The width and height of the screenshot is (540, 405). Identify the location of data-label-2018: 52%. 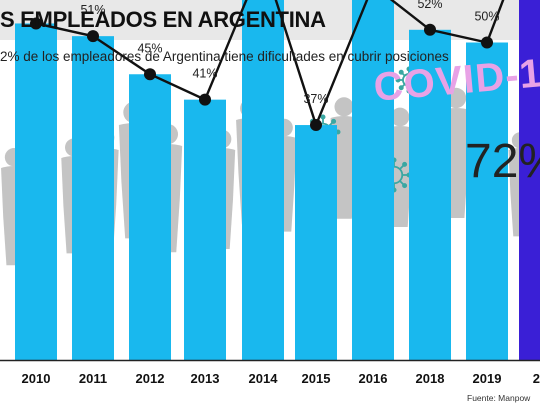
(429, 5).